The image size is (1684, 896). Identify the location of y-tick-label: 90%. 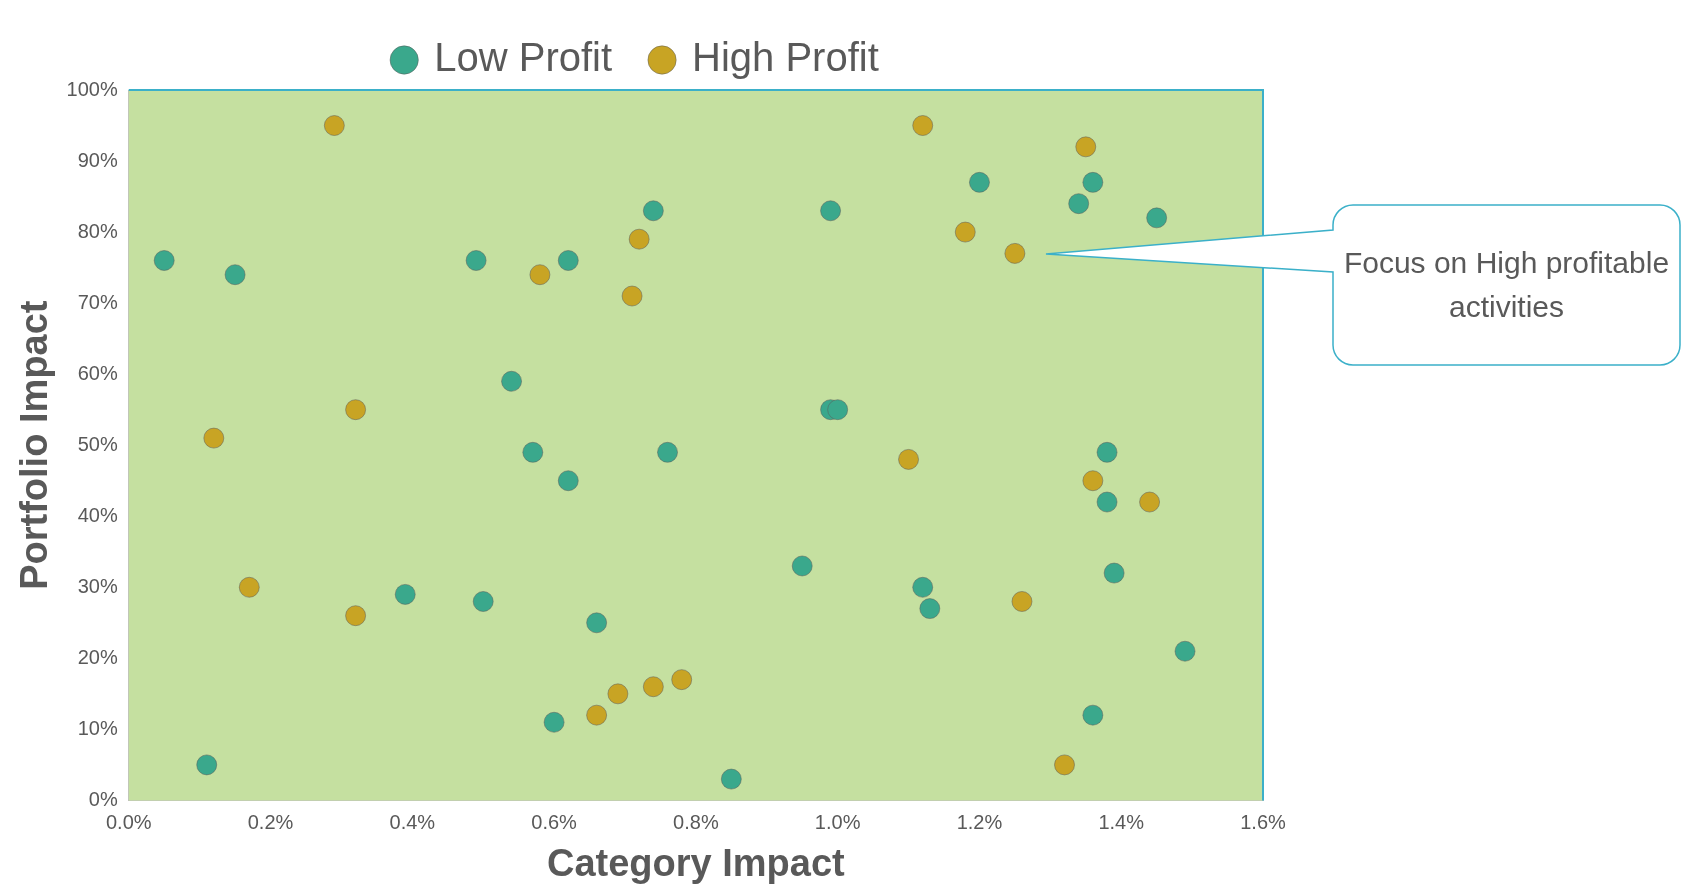
(97, 159).